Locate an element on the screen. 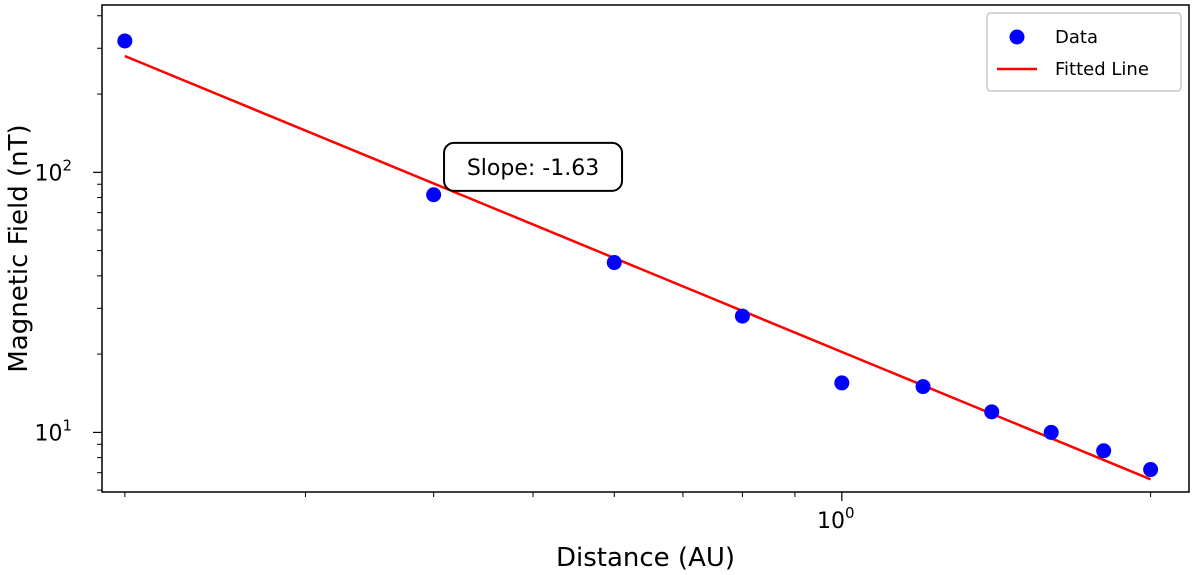 Image resolution: width=1200 pixels, height=575 pixels. legend-label: Fitted Line is located at coordinates (1102, 69).